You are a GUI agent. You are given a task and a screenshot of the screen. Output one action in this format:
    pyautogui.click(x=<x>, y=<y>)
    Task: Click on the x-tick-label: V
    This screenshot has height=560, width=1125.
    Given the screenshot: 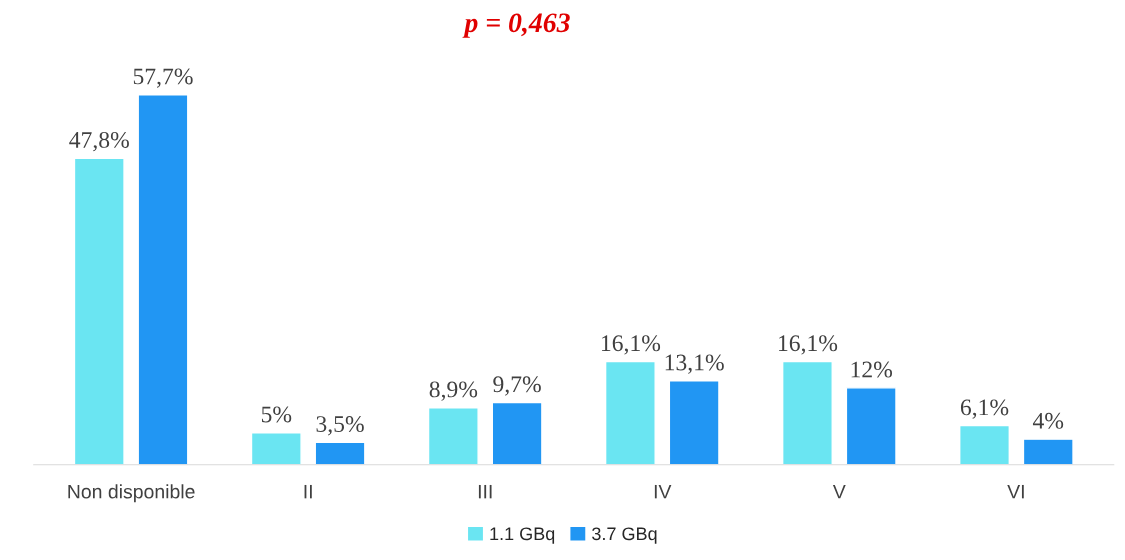 What is the action you would take?
    pyautogui.click(x=839, y=491)
    